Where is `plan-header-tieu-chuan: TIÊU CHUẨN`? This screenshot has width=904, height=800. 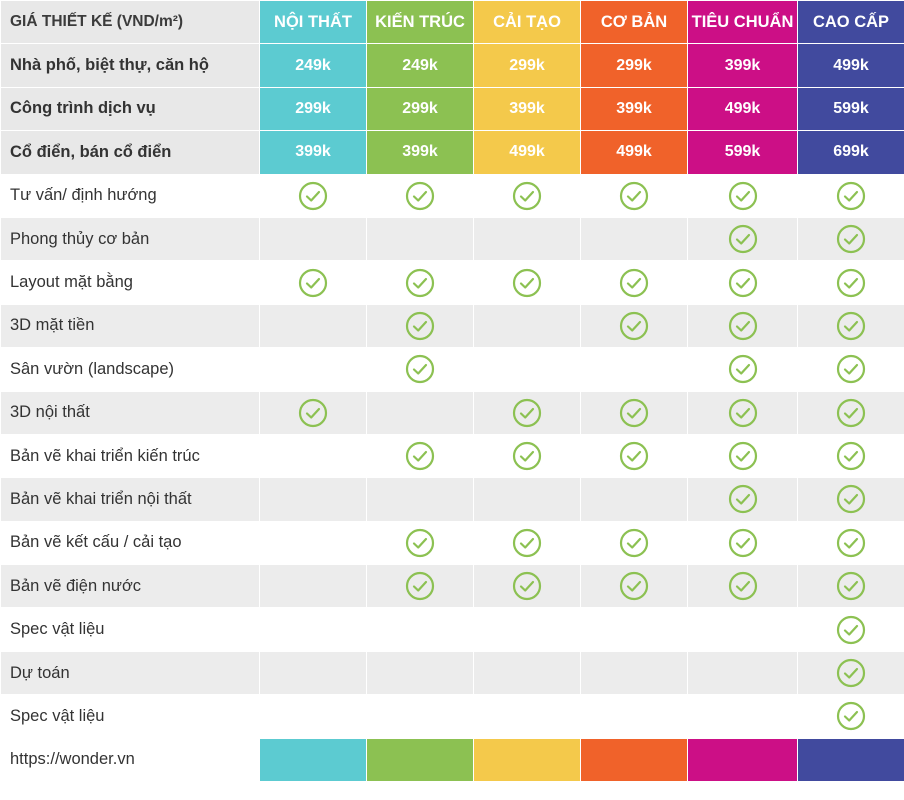
plan-header-tieu-chuan: TIÊU CHUẨN is located at coordinates (742, 22).